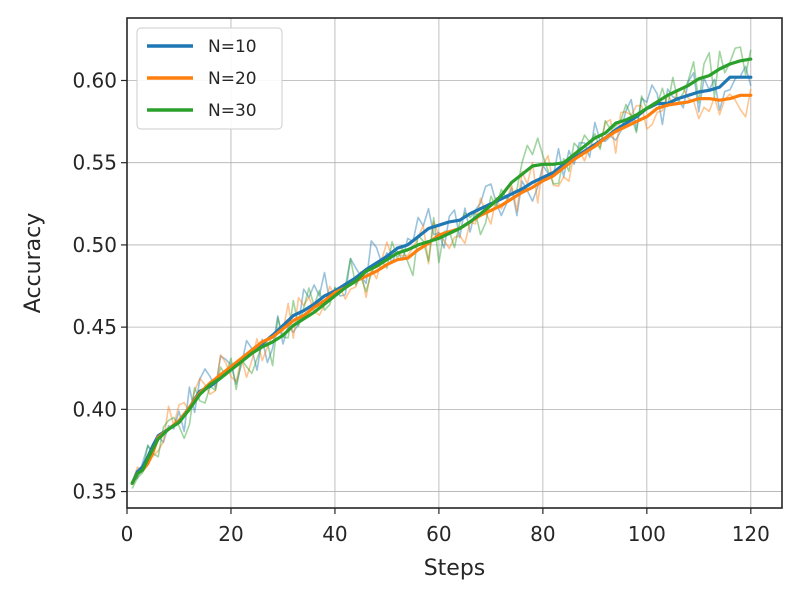 This screenshot has height=600, width=800. I want to click on legend-label: N=20, so click(232, 79).